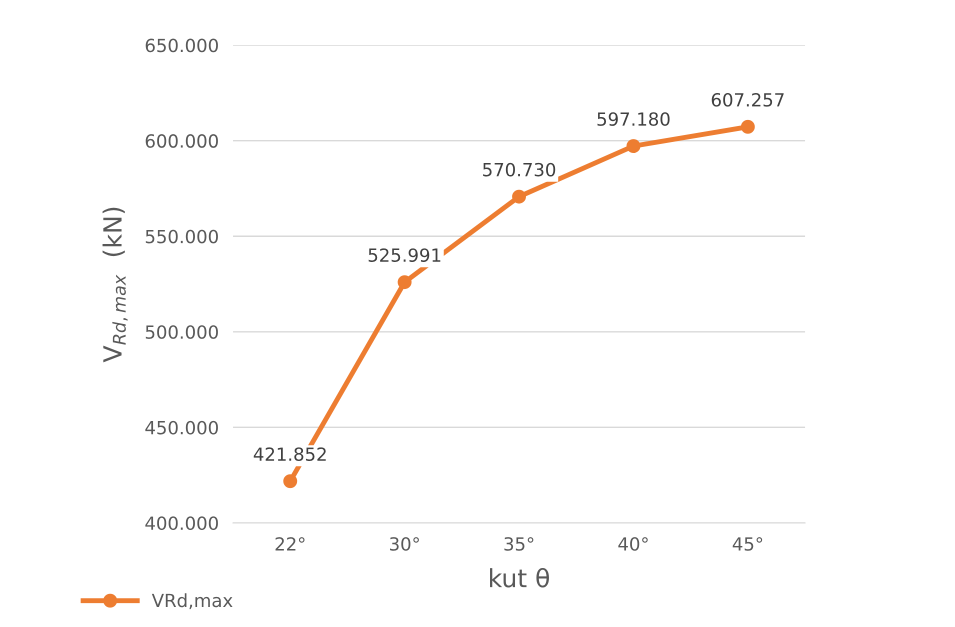 Image resolution: width=955 pixels, height=627 pixels. Describe the element at coordinates (115, 285) in the screenshot. I see `y-axis-title: V$_{Rd,max}$ (kN)` at that location.